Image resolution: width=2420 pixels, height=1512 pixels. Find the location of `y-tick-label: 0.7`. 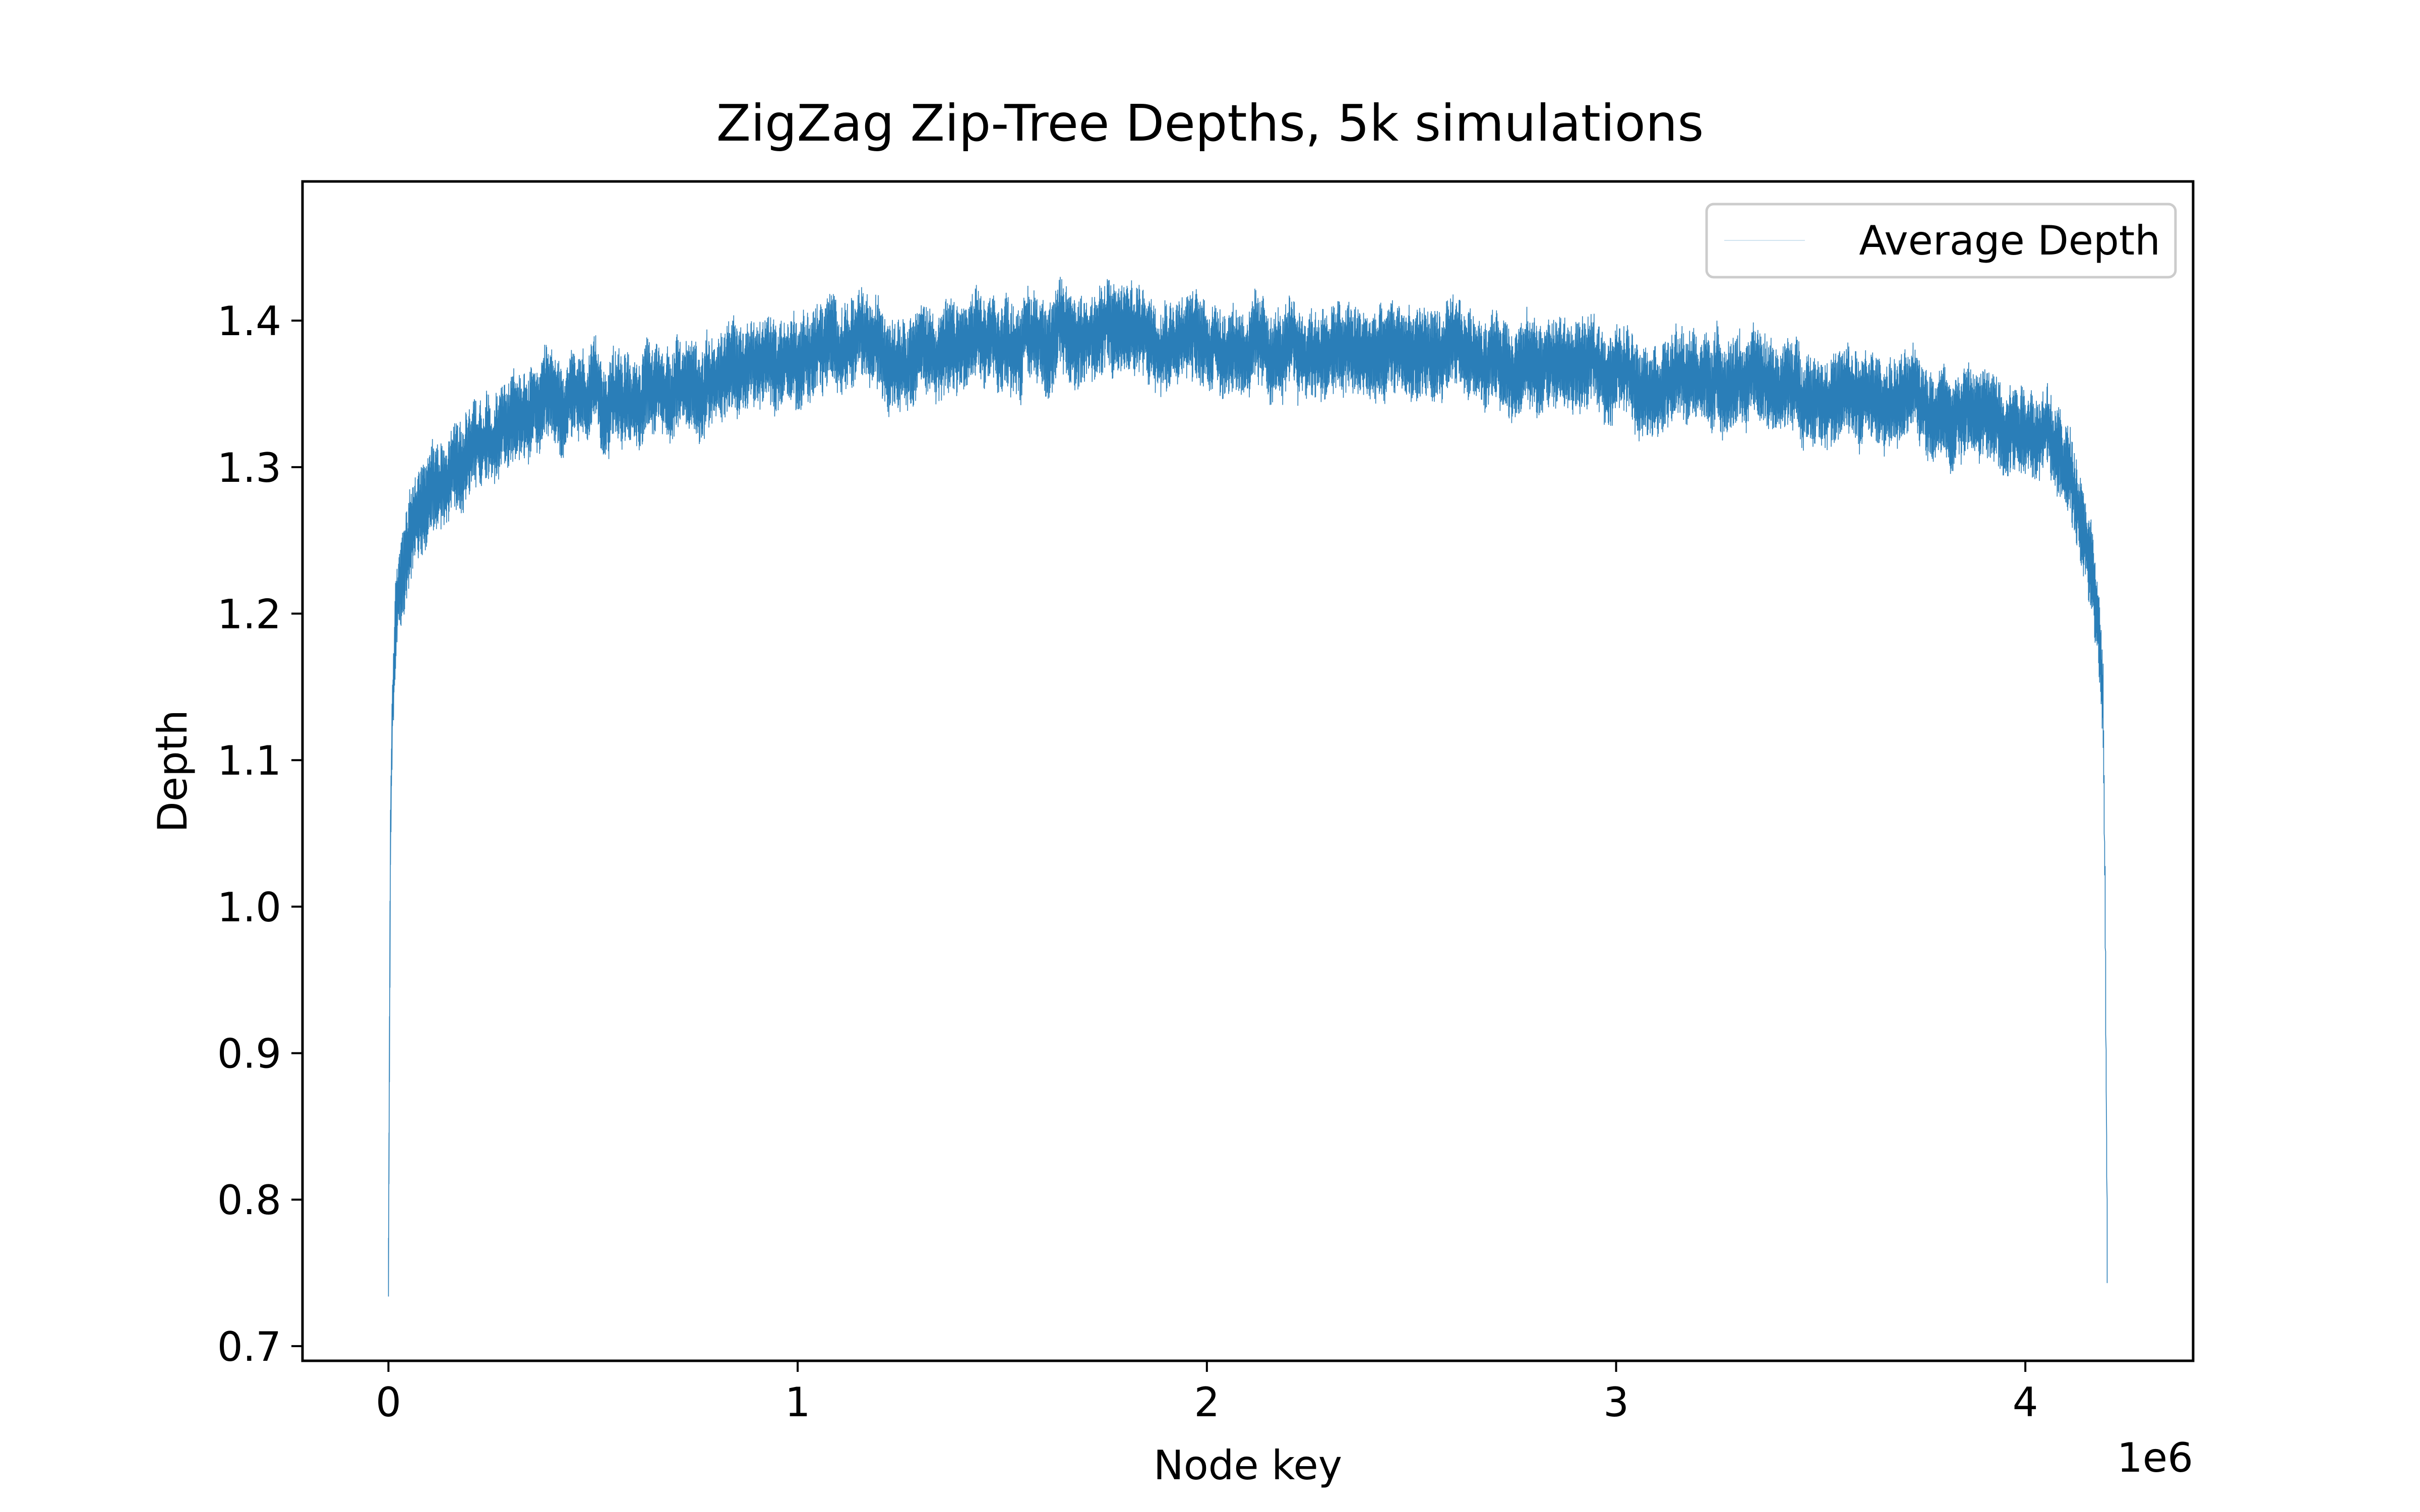

y-tick-label: 0.7 is located at coordinates (249, 1347).